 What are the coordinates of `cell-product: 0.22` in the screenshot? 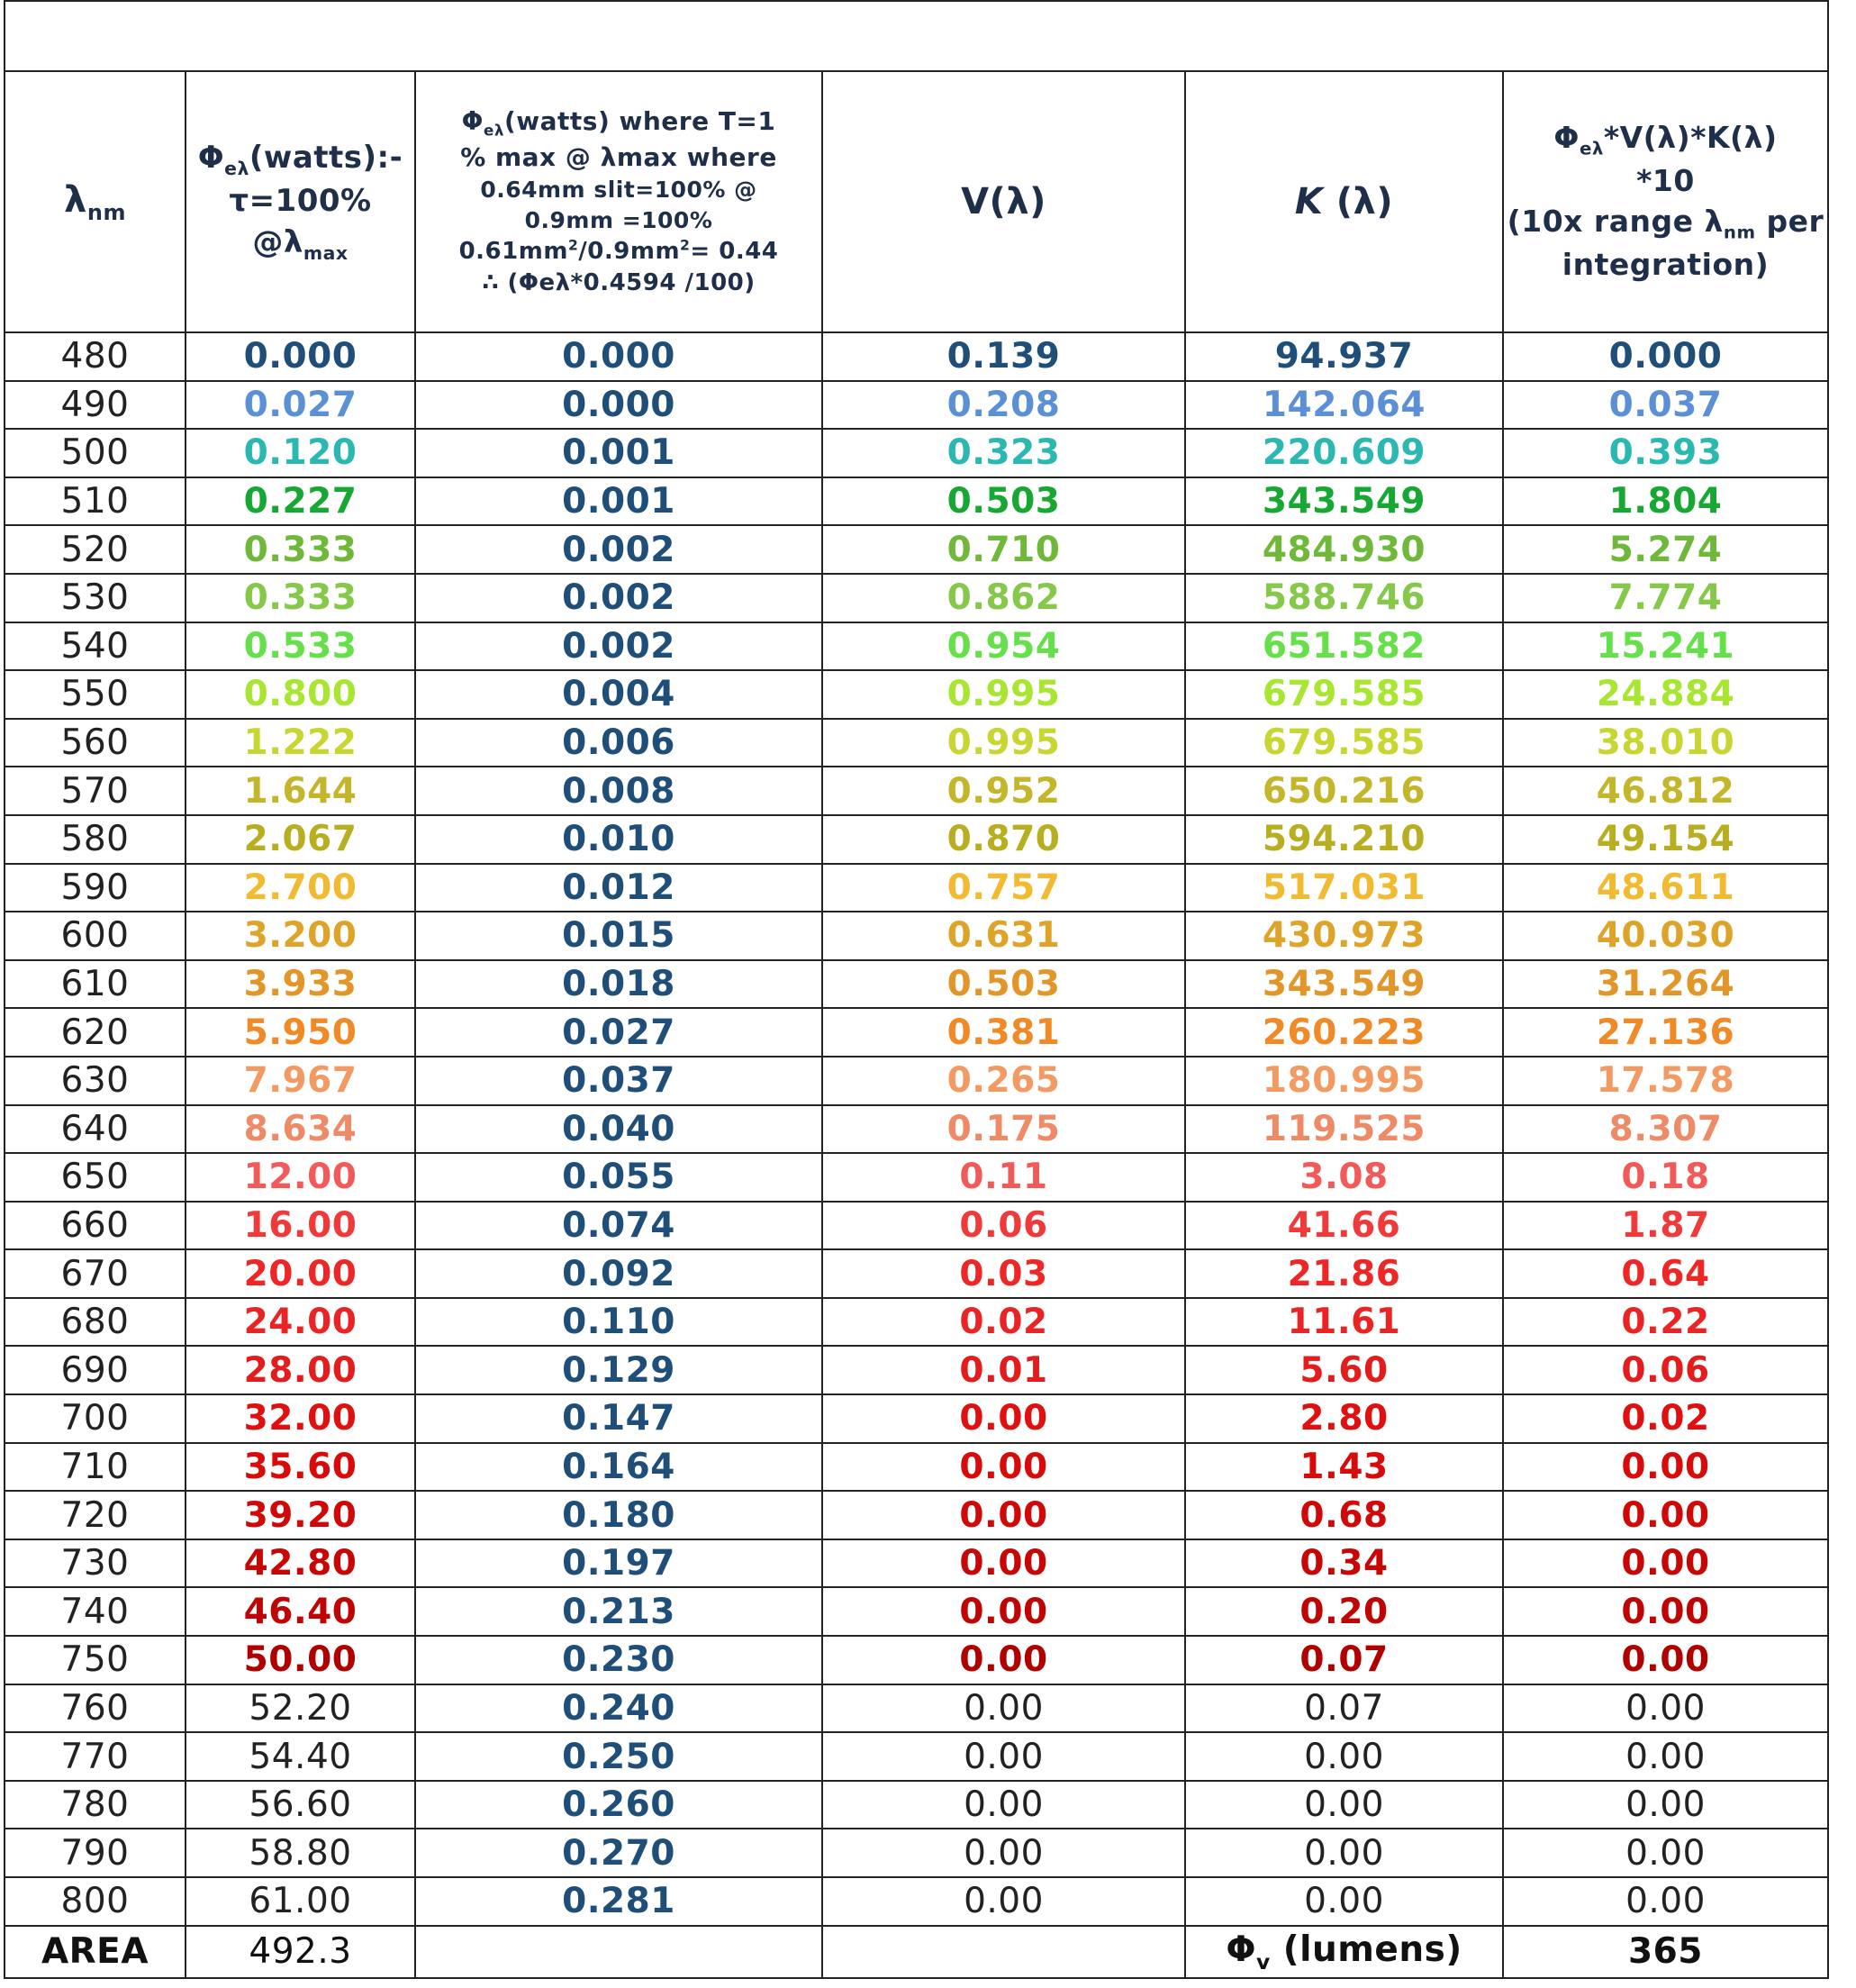 It's located at (1666, 1322).